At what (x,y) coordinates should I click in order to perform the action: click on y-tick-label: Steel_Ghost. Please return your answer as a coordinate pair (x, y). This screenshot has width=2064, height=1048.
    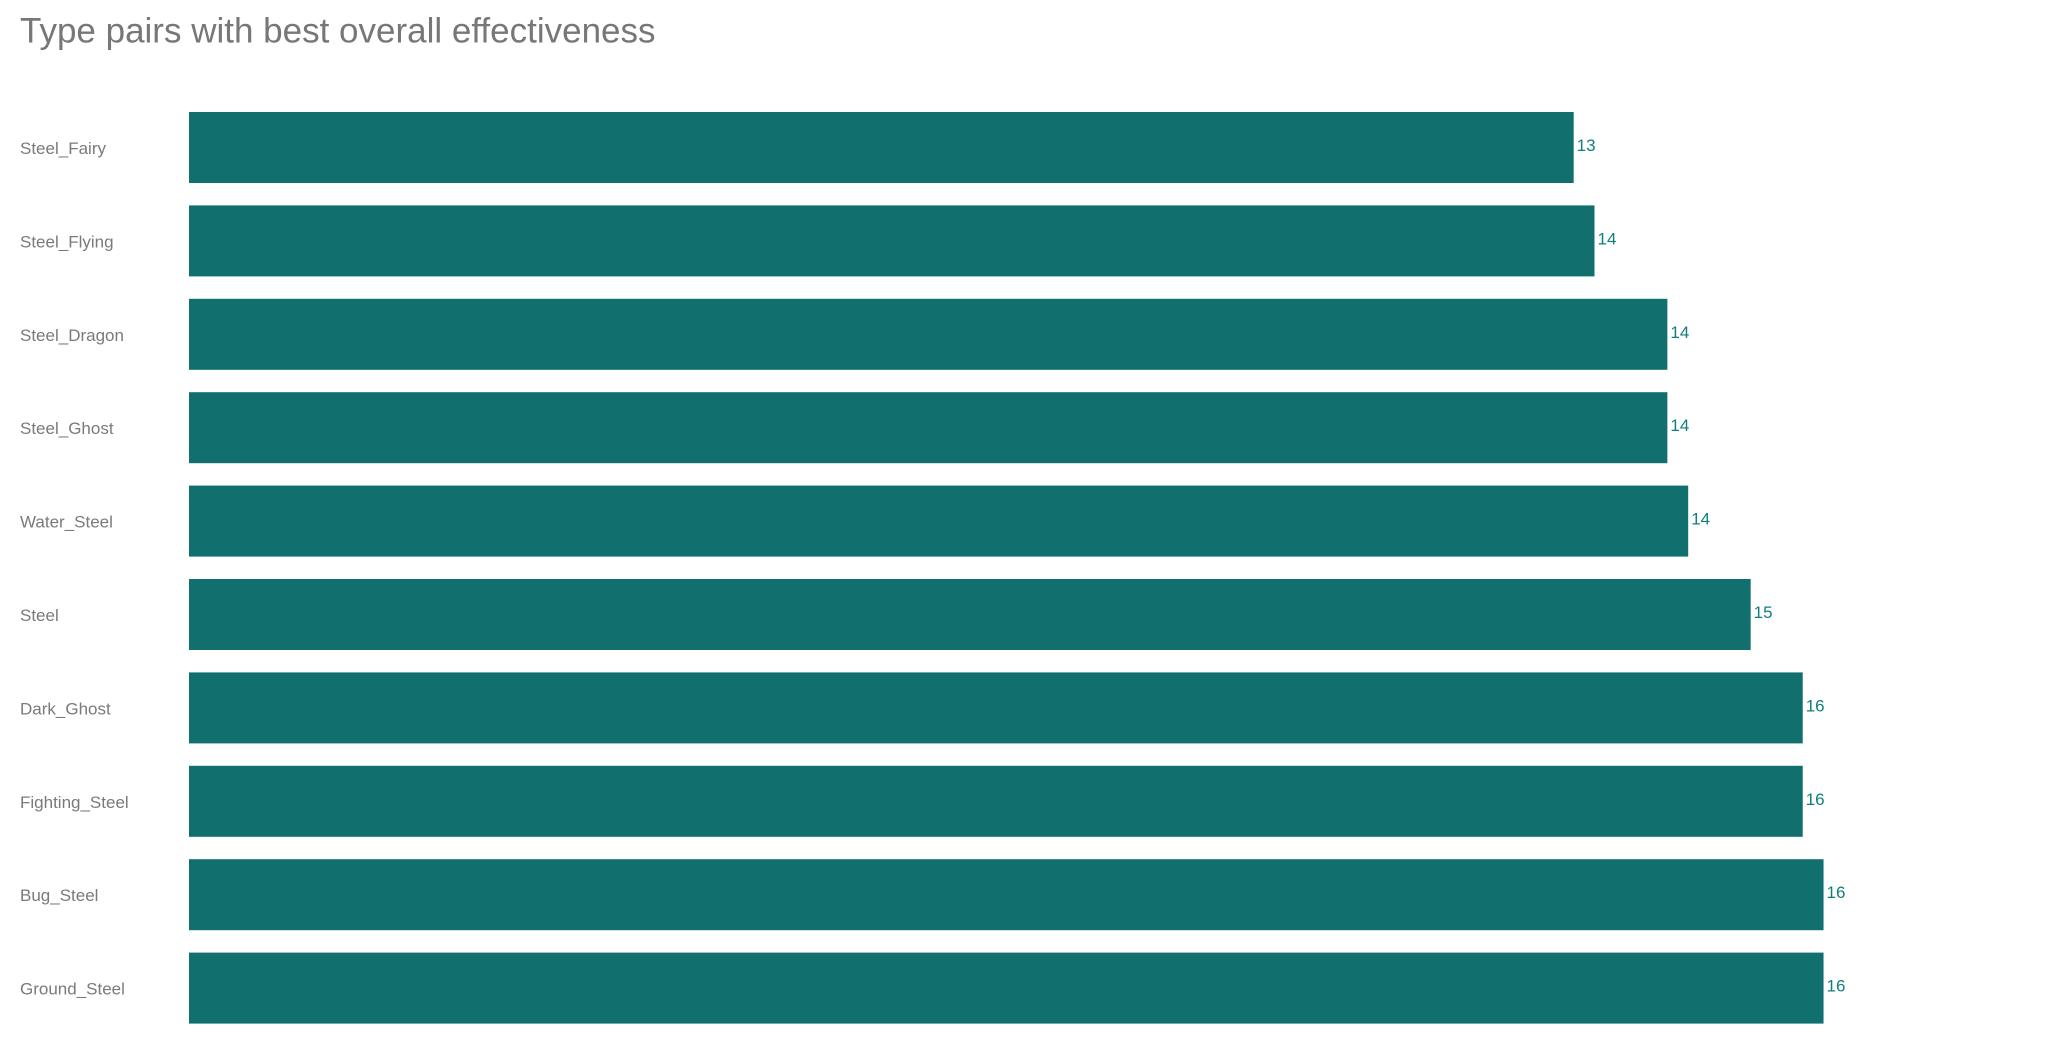
    Looking at the image, I should click on (67, 428).